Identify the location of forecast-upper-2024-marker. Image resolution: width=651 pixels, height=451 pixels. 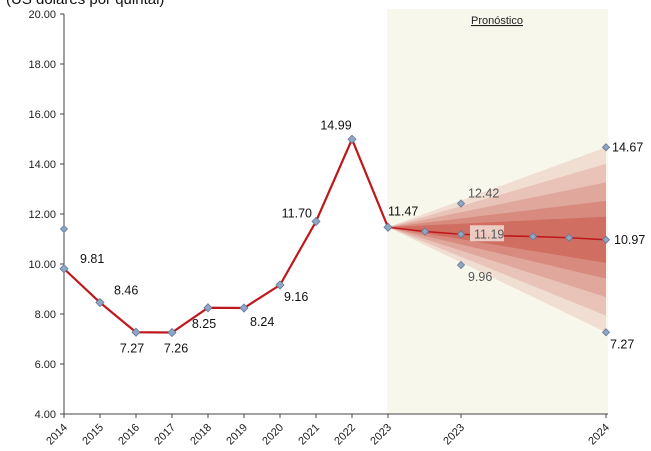
(606, 147).